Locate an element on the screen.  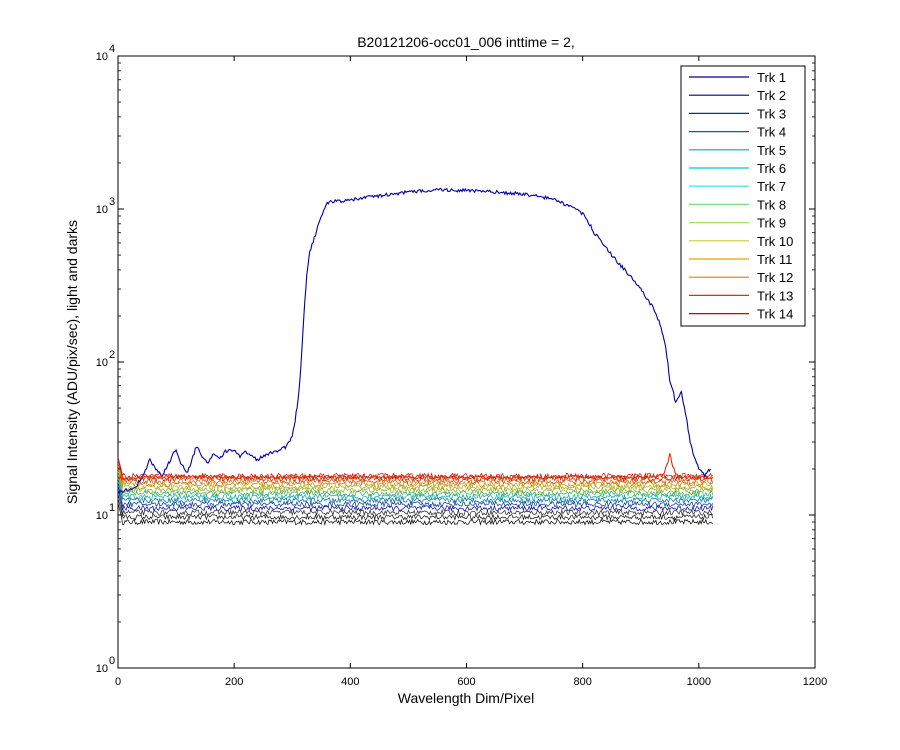
y-tick-exponent: 2 is located at coordinates (112, 355).